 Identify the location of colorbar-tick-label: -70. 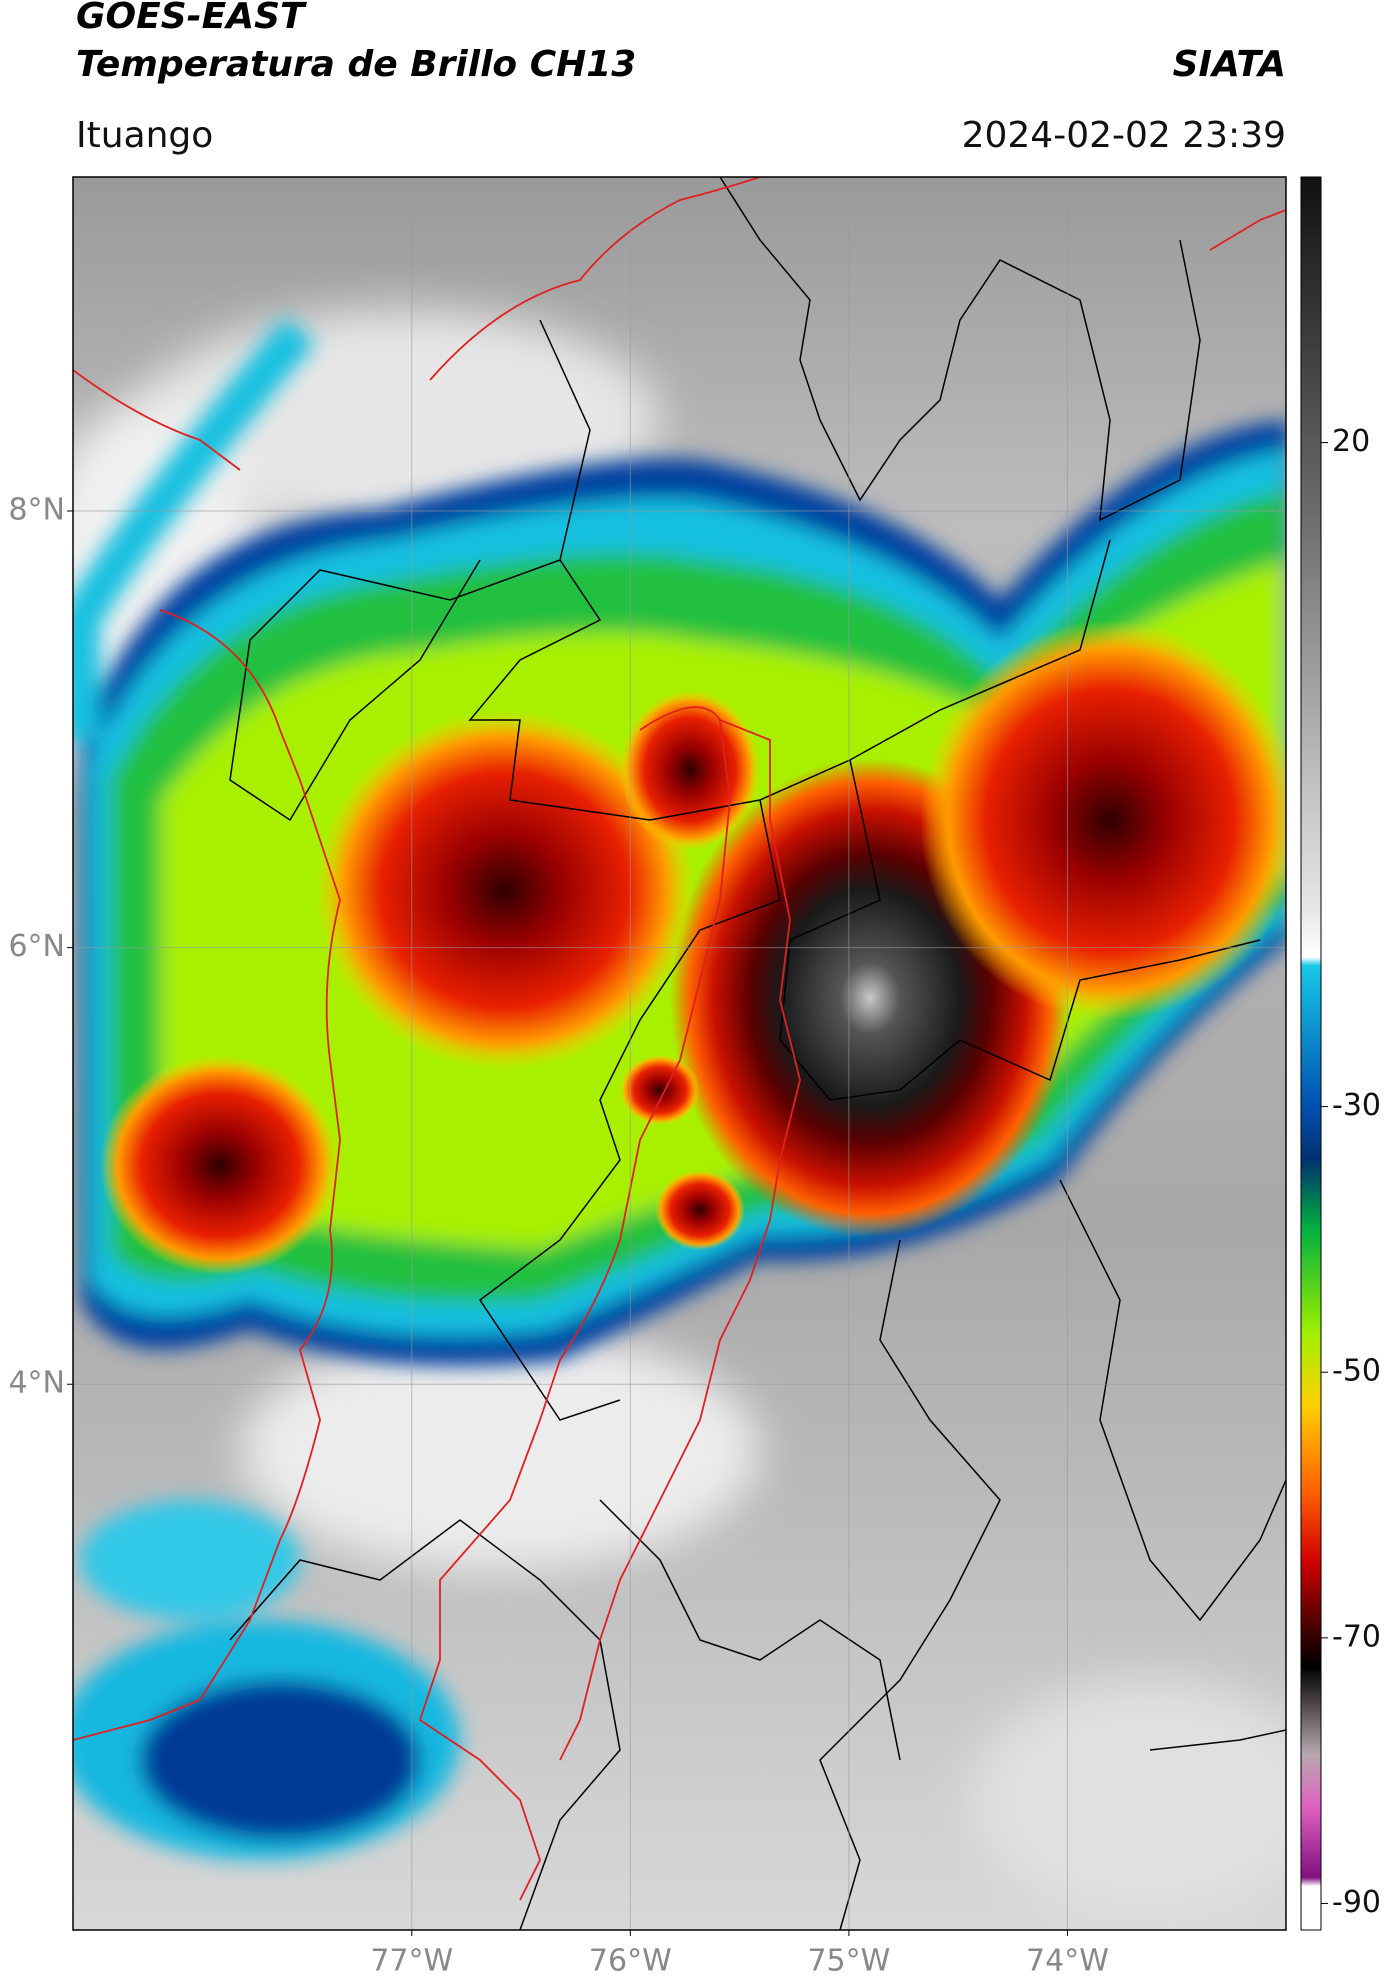
(1356, 1636).